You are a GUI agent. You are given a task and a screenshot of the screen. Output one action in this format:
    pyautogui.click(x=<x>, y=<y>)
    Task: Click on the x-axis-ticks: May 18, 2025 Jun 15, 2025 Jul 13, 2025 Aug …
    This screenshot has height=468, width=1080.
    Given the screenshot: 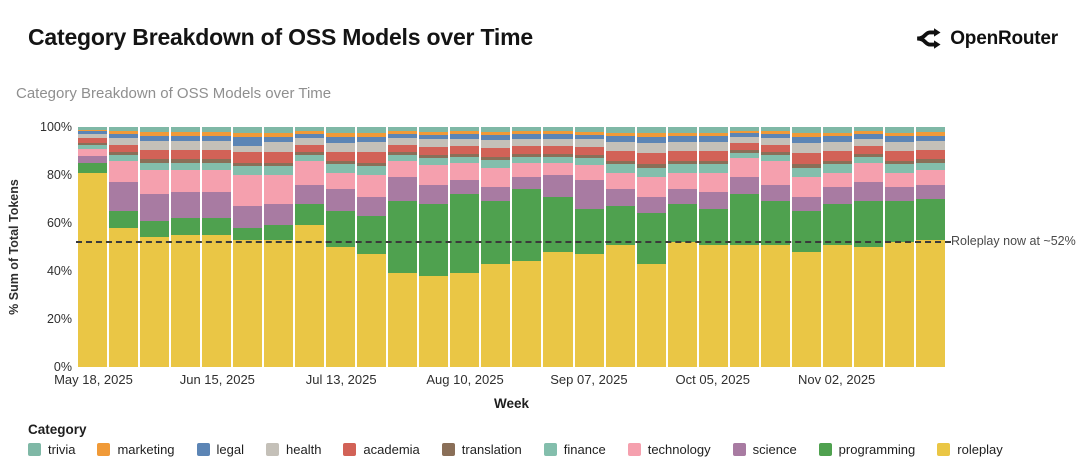 What is the action you would take?
    pyautogui.click(x=499, y=380)
    